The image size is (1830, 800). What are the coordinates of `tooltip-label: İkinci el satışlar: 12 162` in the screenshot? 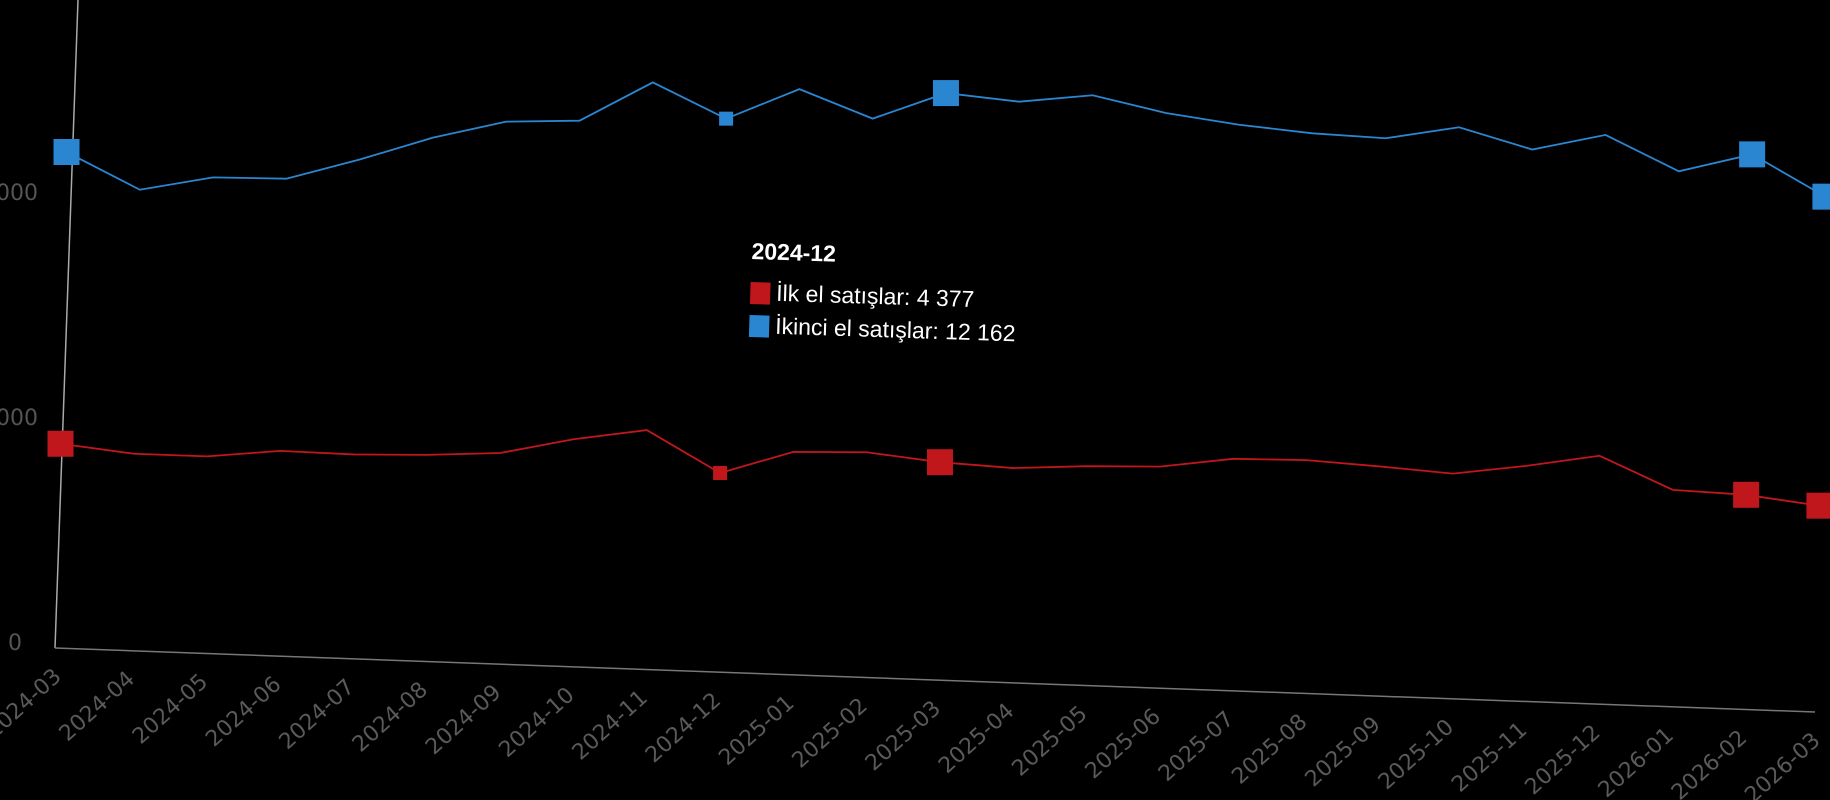 It's located at (895, 329).